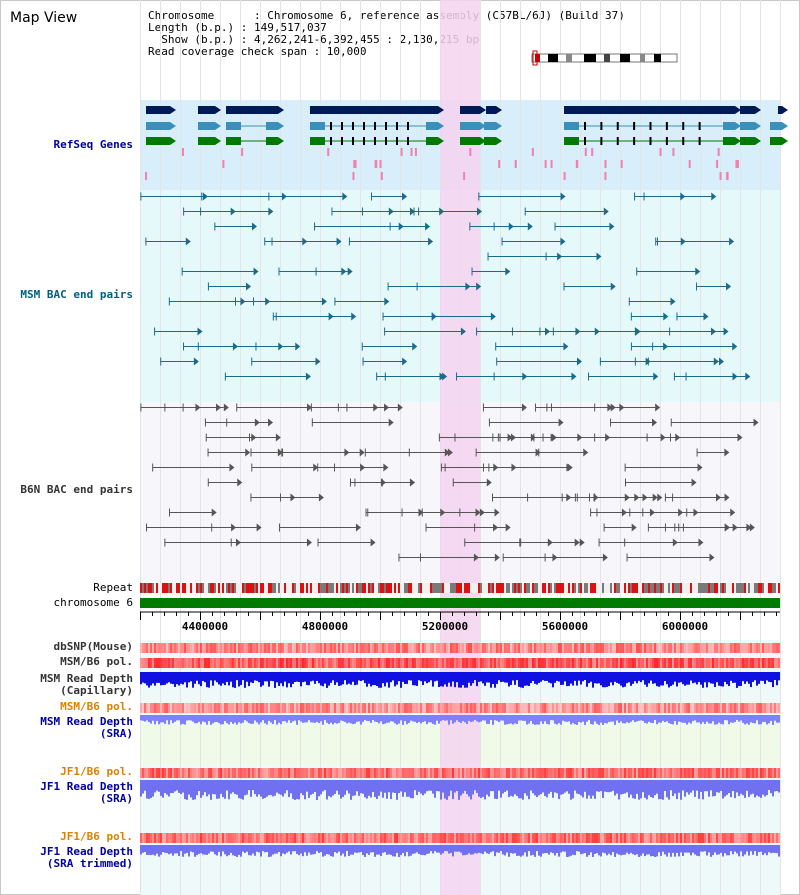 The width and height of the screenshot is (800, 895). What do you see at coordinates (642, 58) in the screenshot?
I see `ideogram-band` at bounding box center [642, 58].